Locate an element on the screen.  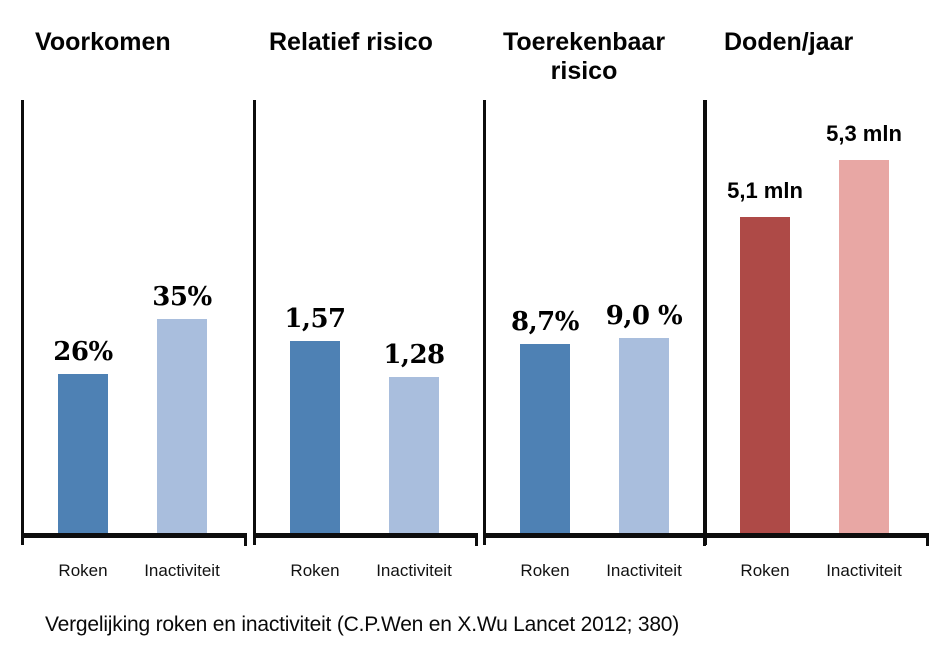
bar-group-roken: 1,57 is located at coordinates (315, 418).